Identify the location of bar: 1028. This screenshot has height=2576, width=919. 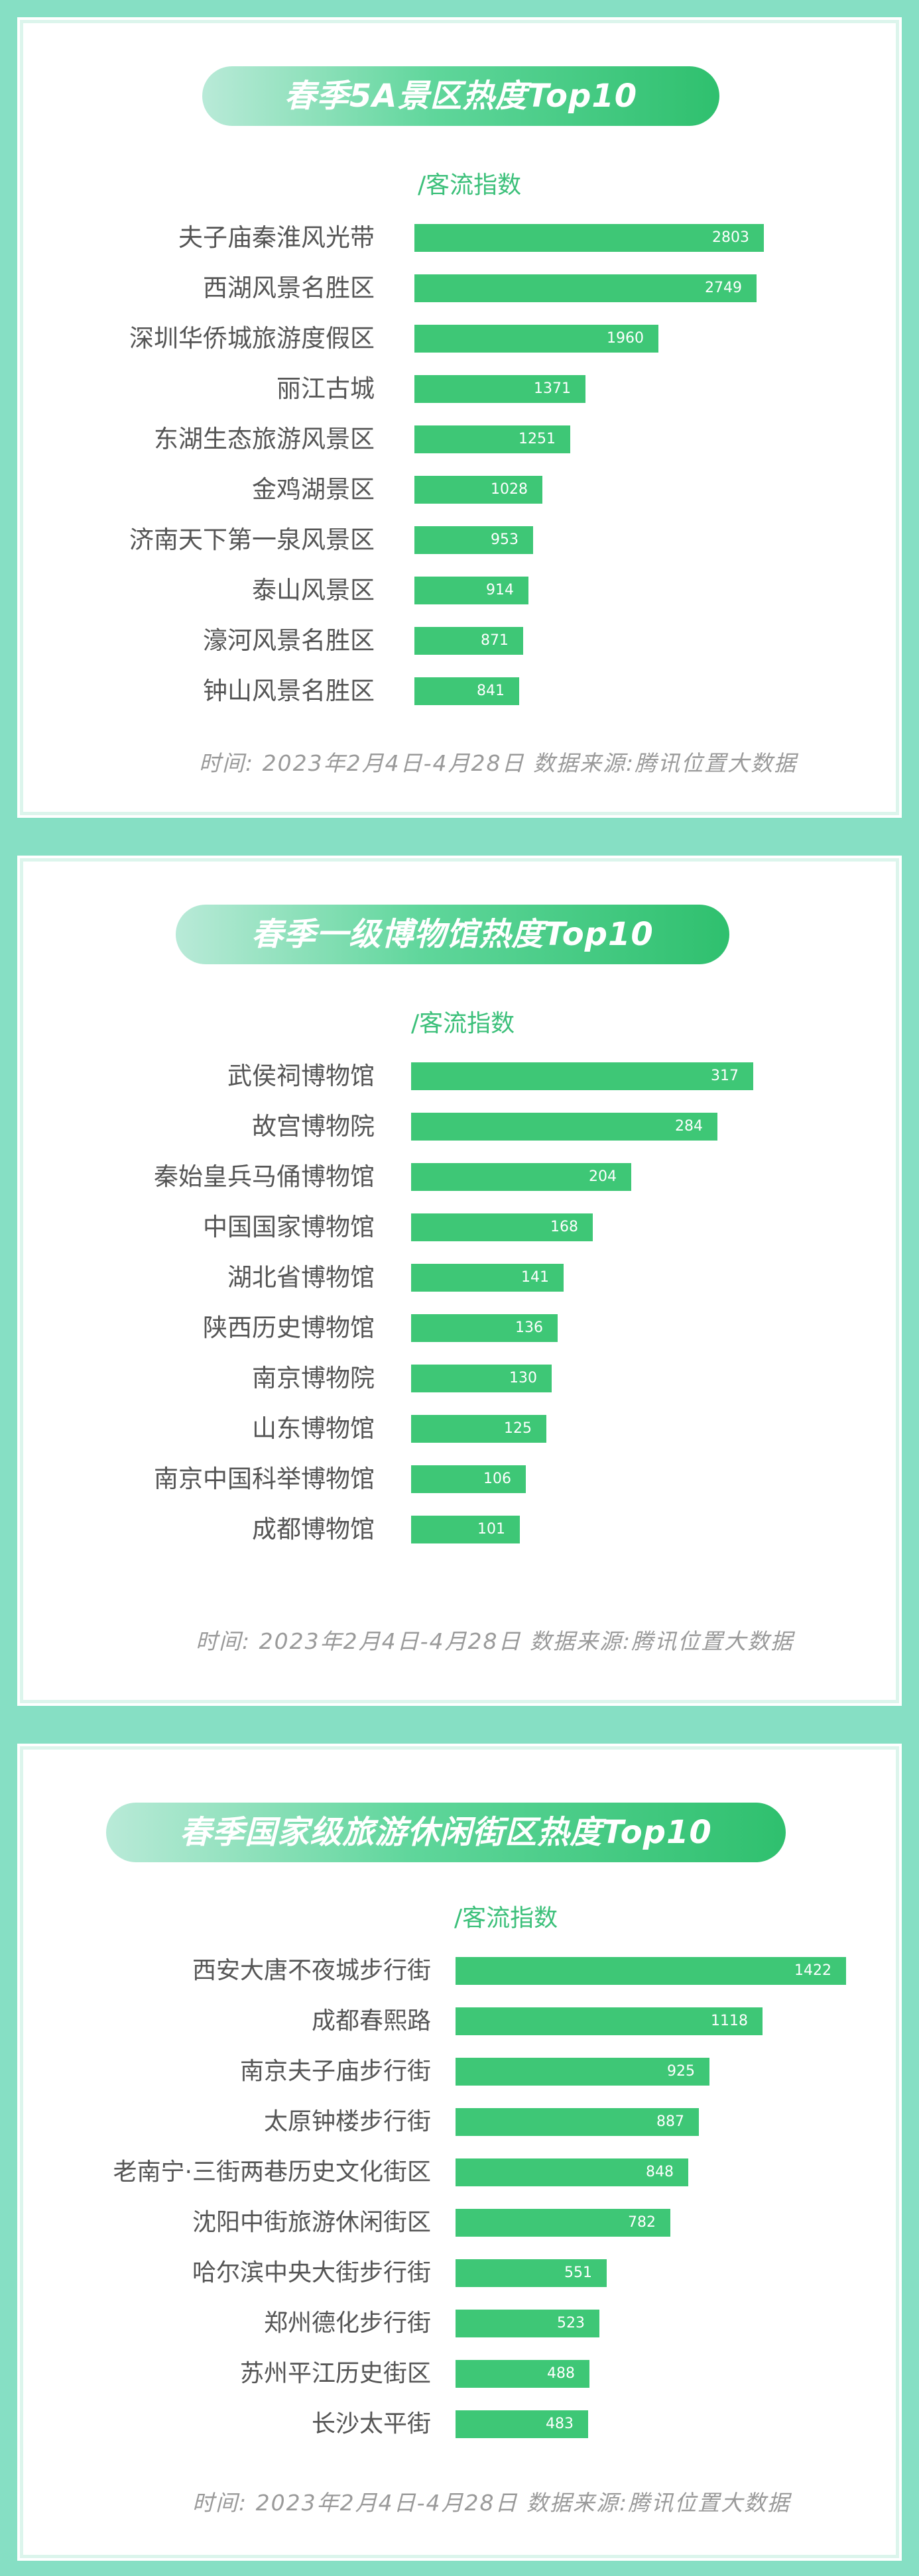
(478, 490).